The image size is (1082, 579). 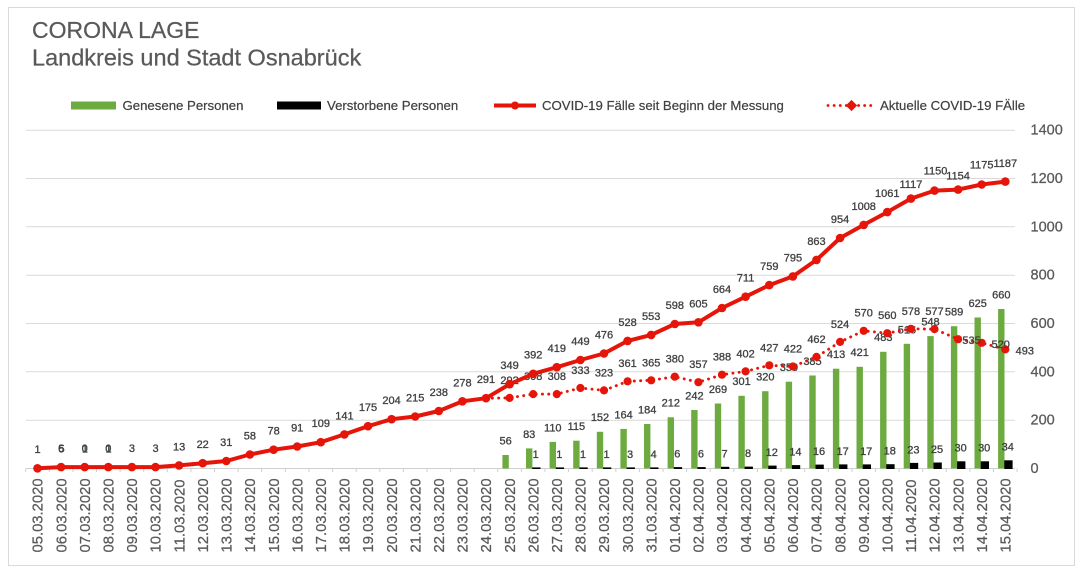 What do you see at coordinates (604, 335) in the screenshot?
I see `svg-text: 476` at bounding box center [604, 335].